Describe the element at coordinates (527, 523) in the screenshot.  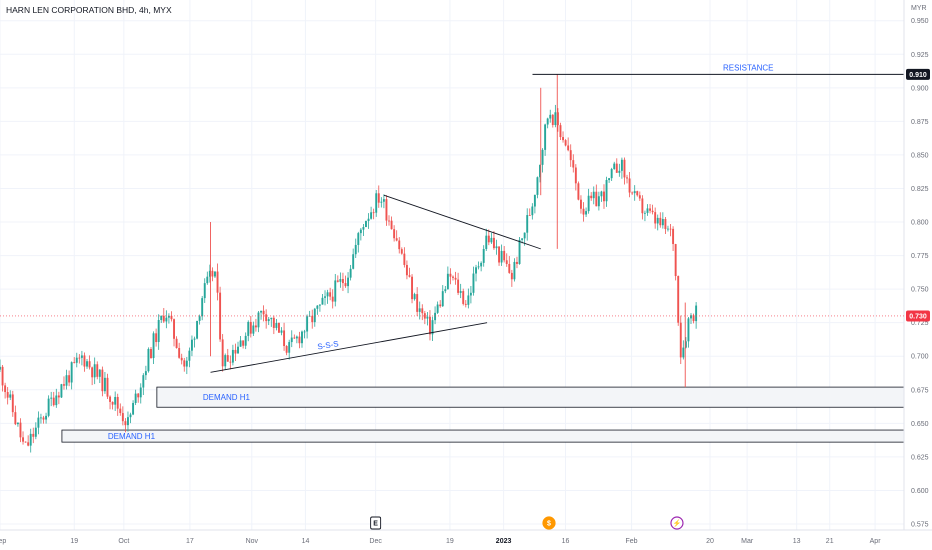
I see `event-markers: E $ ⚡` at that location.